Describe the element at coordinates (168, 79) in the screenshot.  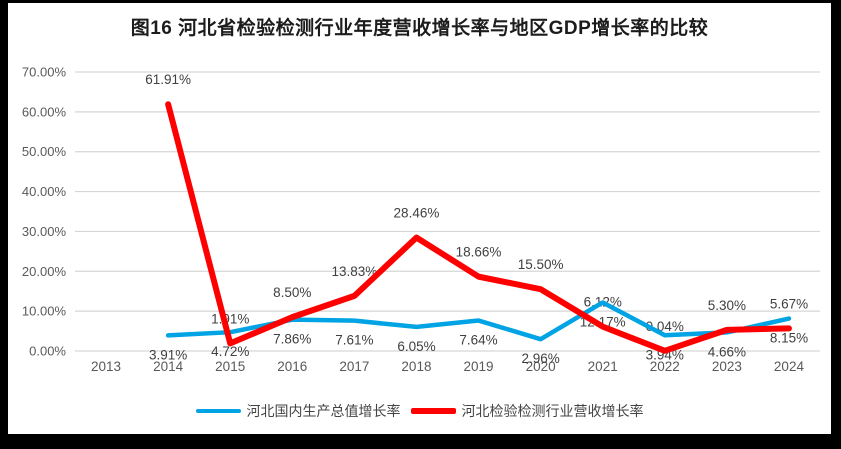
I see `data-label-revenue-growth: 61.91%` at that location.